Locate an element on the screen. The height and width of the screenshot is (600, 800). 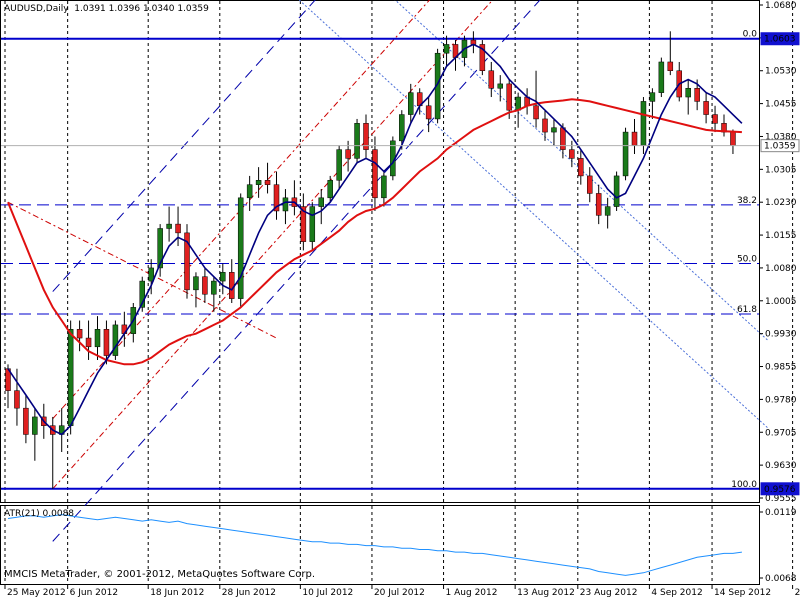
fib-level-label: 38.2 is located at coordinates (747, 201).